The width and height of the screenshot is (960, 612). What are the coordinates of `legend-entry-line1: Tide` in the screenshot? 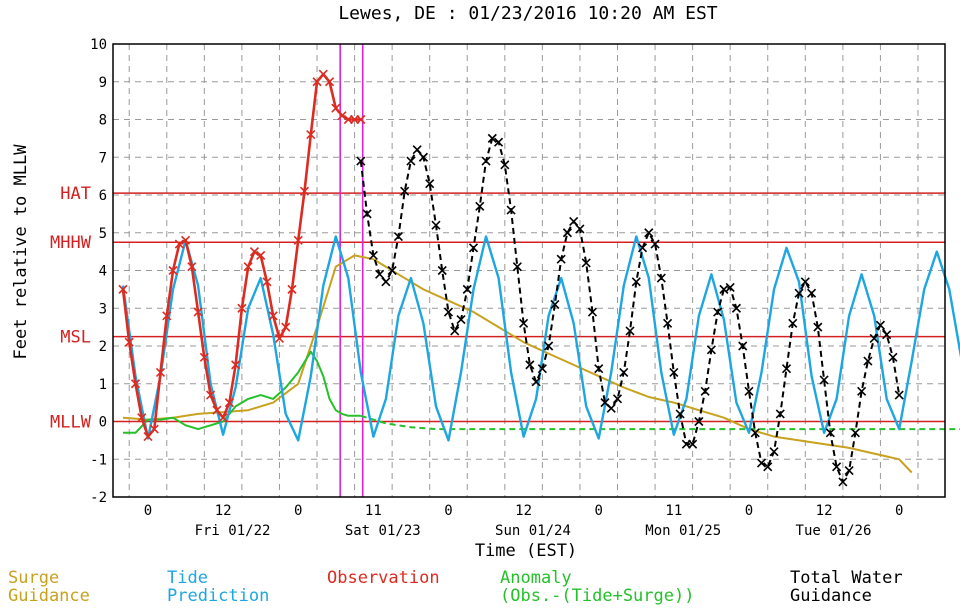 It's located at (187, 578).